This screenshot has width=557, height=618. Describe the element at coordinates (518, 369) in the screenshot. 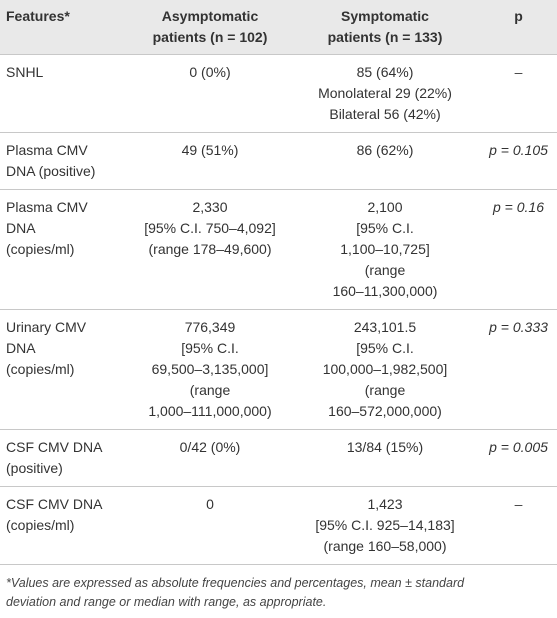

I see `table-cell: p = 0.333` at that location.